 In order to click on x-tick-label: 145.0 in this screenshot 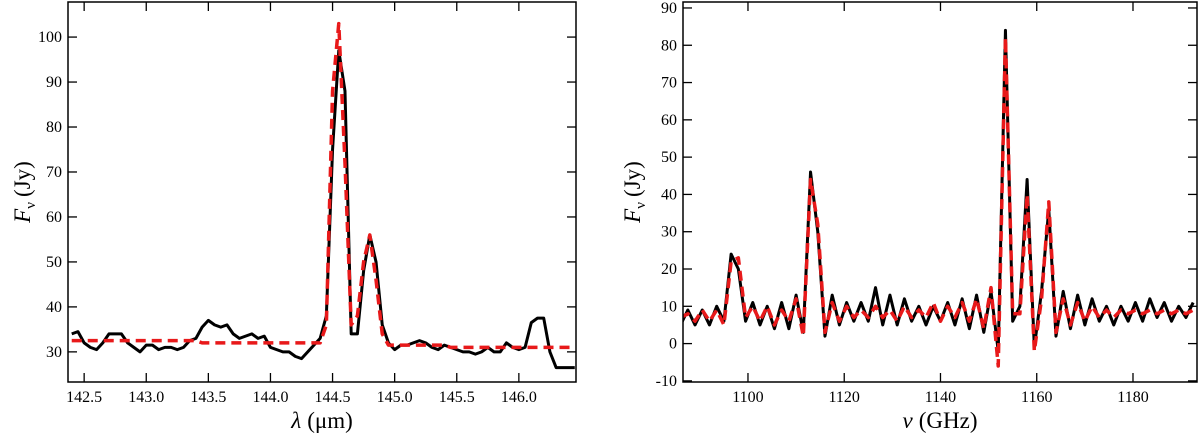, I will do `click(395, 397)`.